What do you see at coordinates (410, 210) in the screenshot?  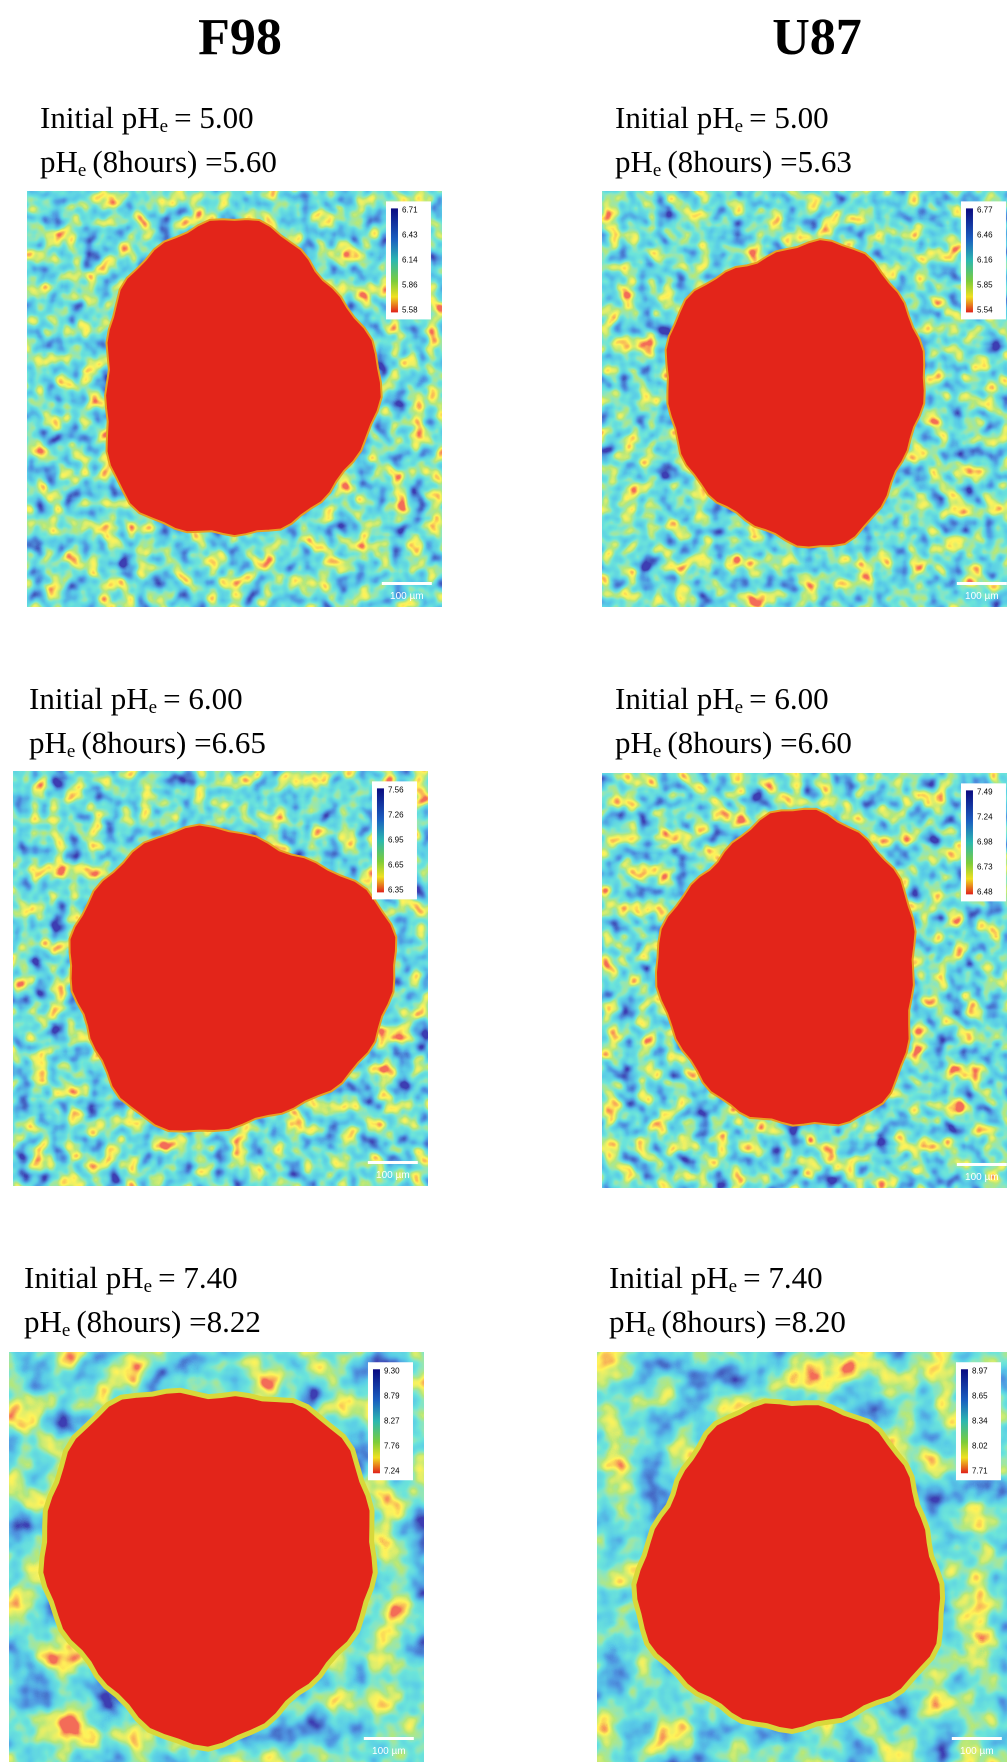 I see `colorbar-label: 6.71` at bounding box center [410, 210].